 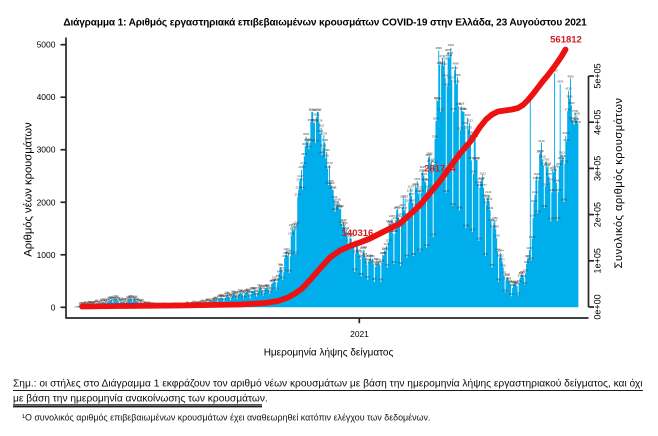 What do you see at coordinates (251, 292) in the screenshot?
I see `svg-text: 247` at bounding box center [251, 292].